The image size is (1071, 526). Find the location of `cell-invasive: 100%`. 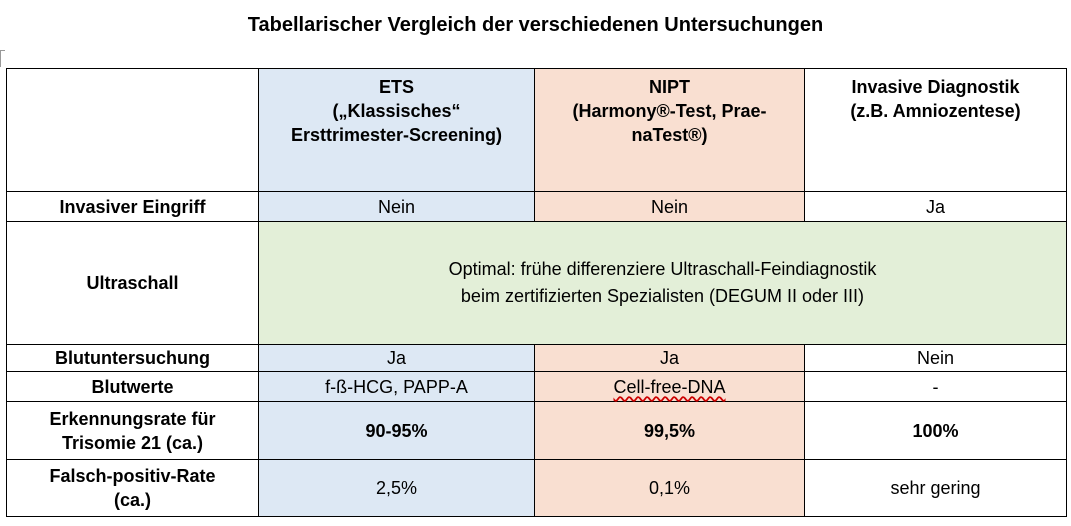

cell-invasive: 100% is located at coordinates (935, 430).